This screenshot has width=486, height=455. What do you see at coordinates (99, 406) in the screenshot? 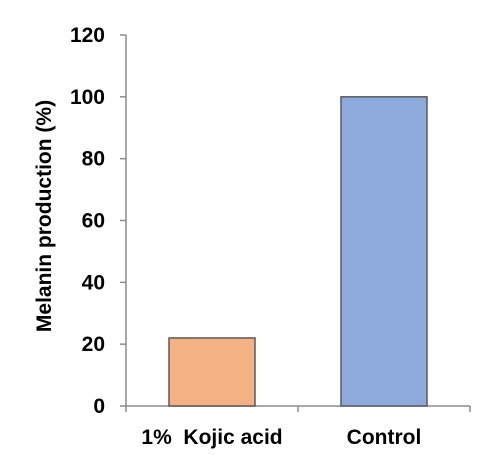
I see `y-tick-label: 0` at bounding box center [99, 406].